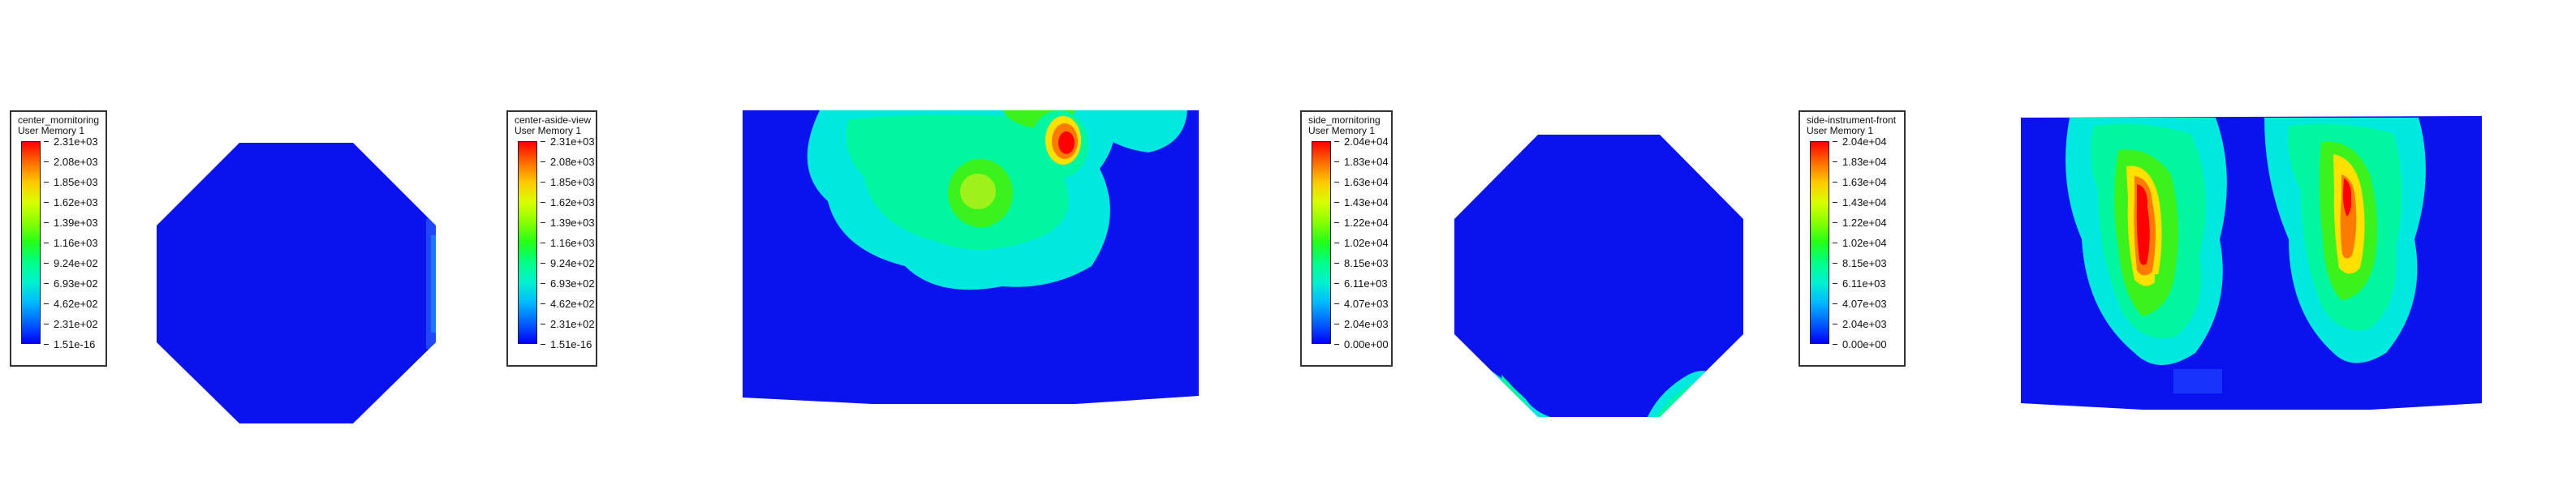  I want to click on colorbar-tick: 2.04e+04, so click(1868, 141).